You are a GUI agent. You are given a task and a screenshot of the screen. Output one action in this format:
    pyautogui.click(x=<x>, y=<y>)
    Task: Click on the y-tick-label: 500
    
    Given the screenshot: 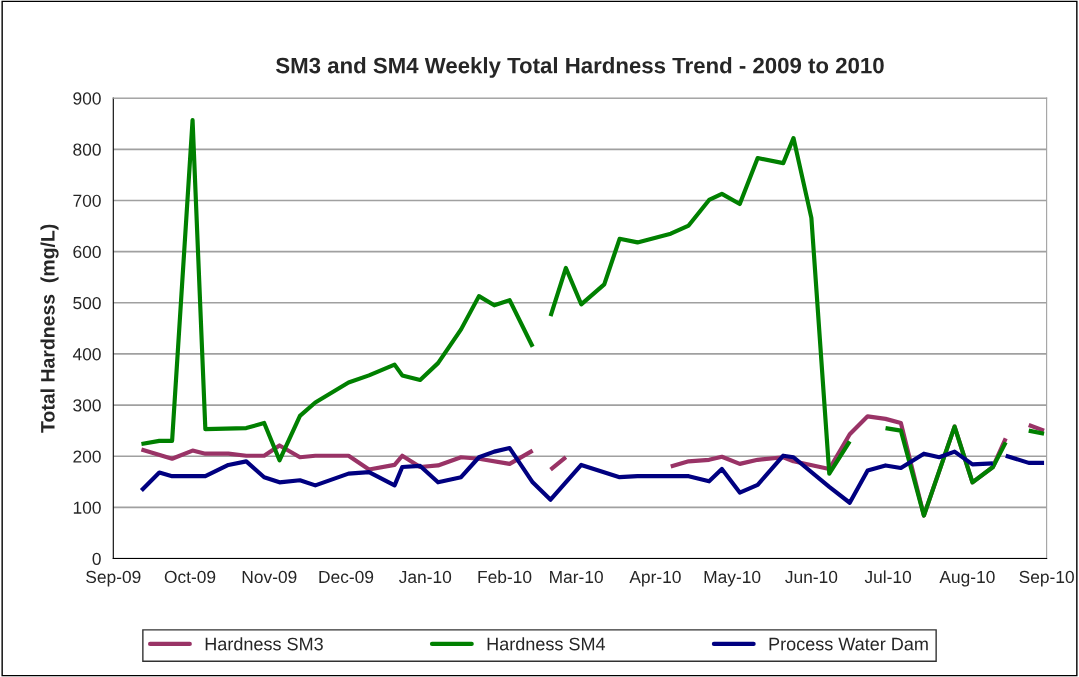 What is the action you would take?
    pyautogui.click(x=87, y=303)
    